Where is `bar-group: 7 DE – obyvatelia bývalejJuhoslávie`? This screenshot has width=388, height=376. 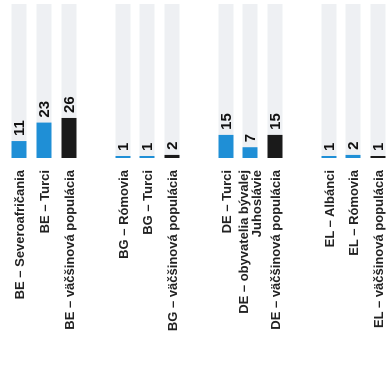
bar-group: 7 DE – obyvatelia bývalejJuhoslávie is located at coordinates (250, 159).